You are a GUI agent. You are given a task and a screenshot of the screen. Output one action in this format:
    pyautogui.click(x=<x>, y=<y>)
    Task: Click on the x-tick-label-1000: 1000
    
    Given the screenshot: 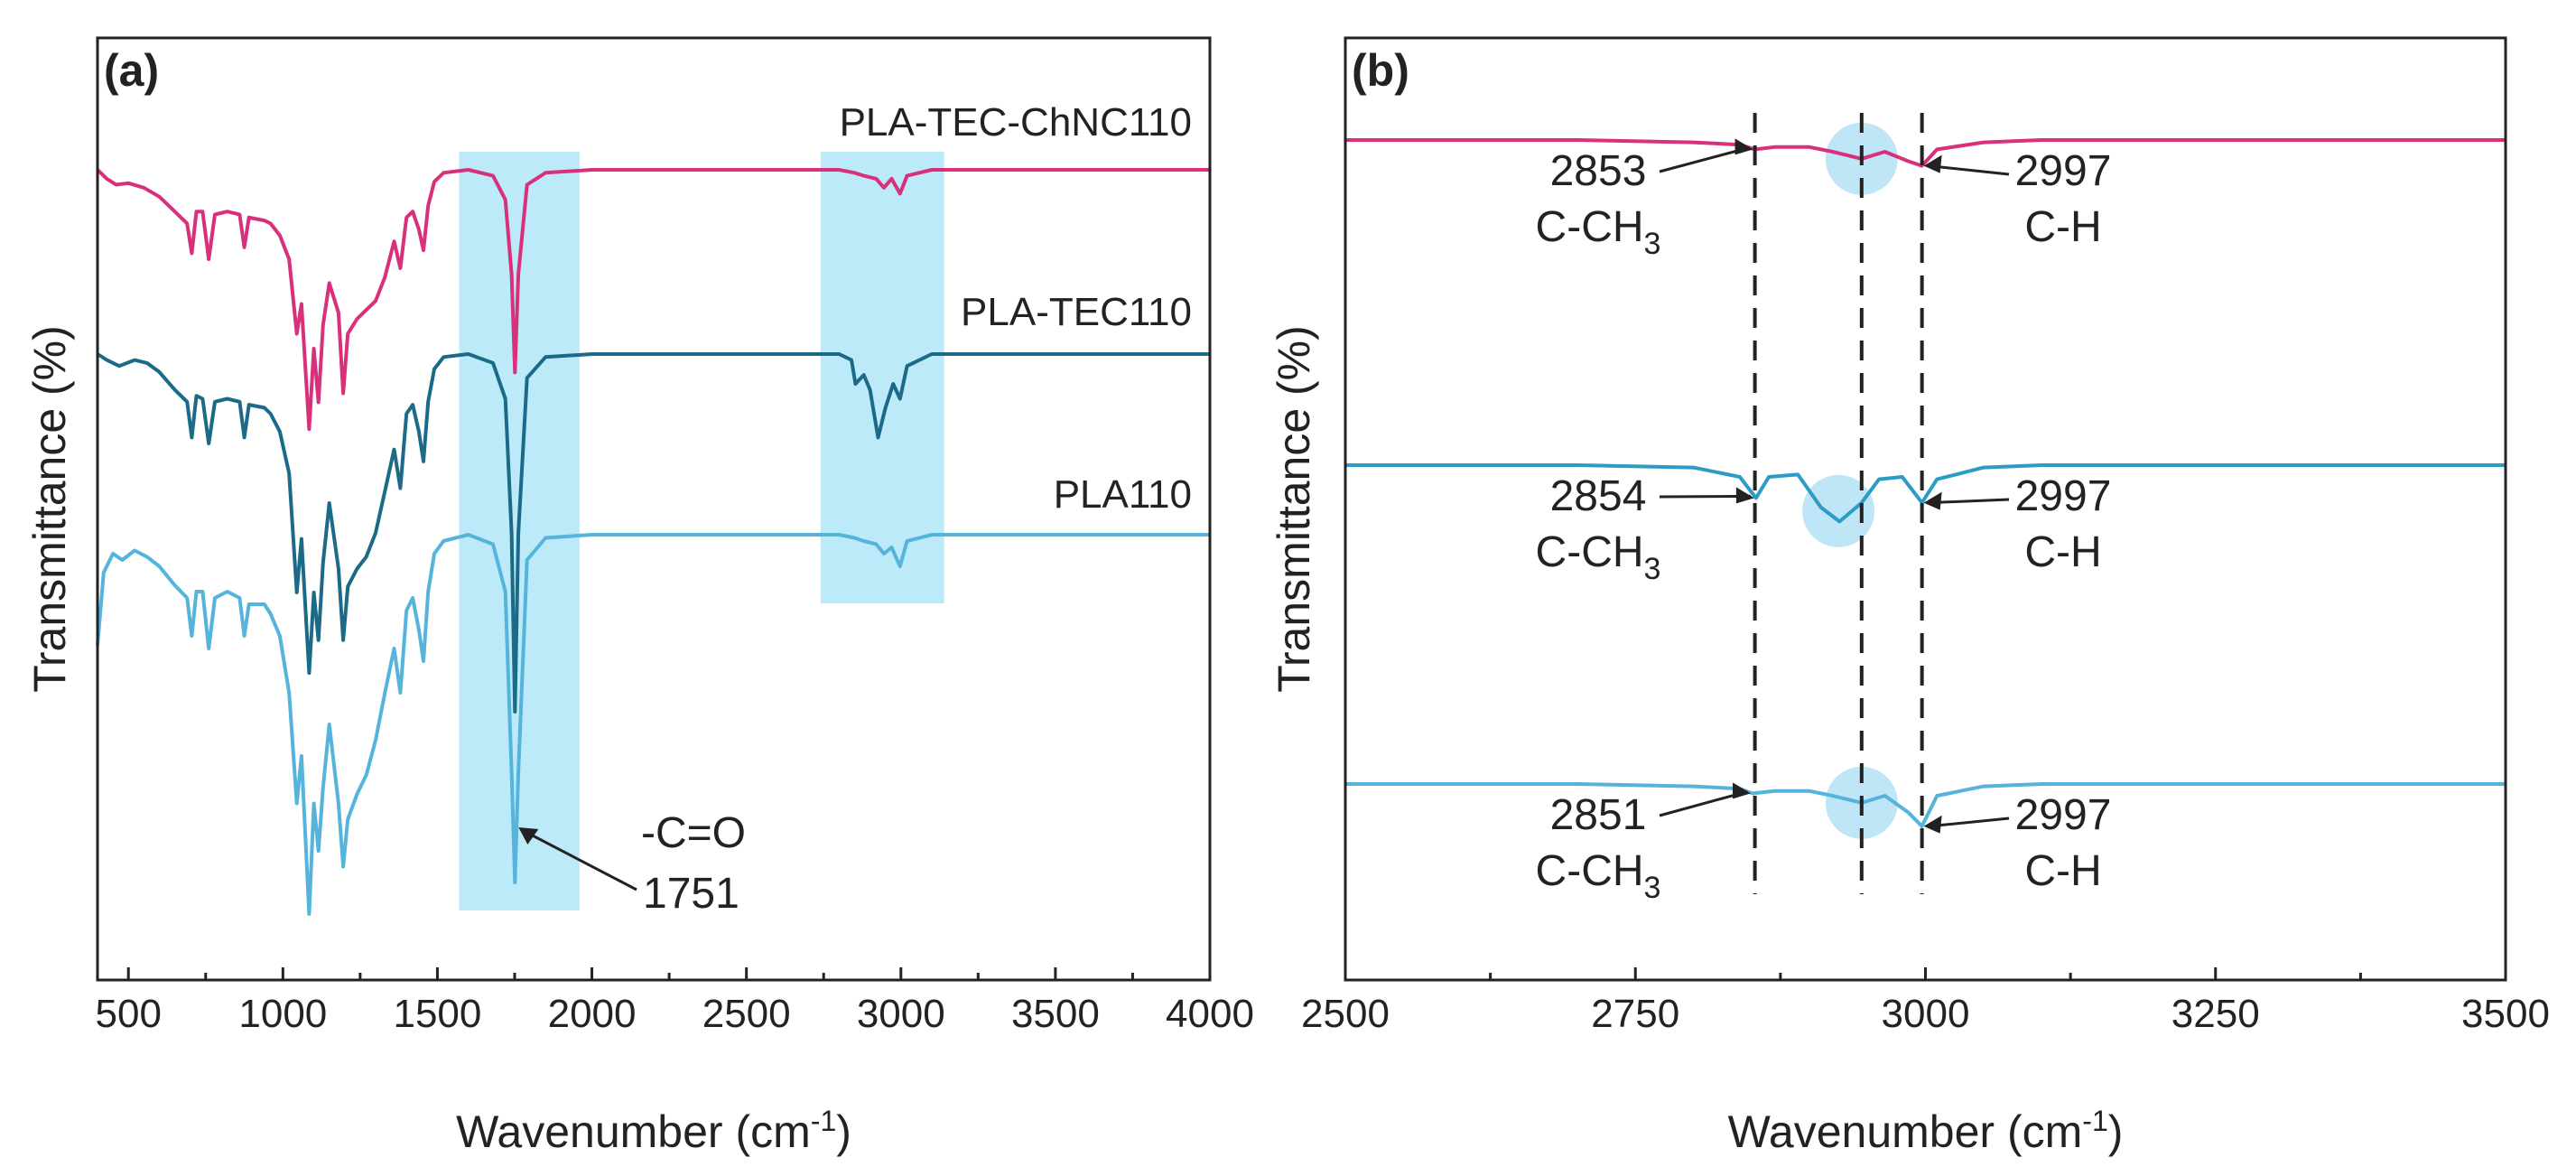 What is the action you would take?
    pyautogui.click(x=282, y=1014)
    